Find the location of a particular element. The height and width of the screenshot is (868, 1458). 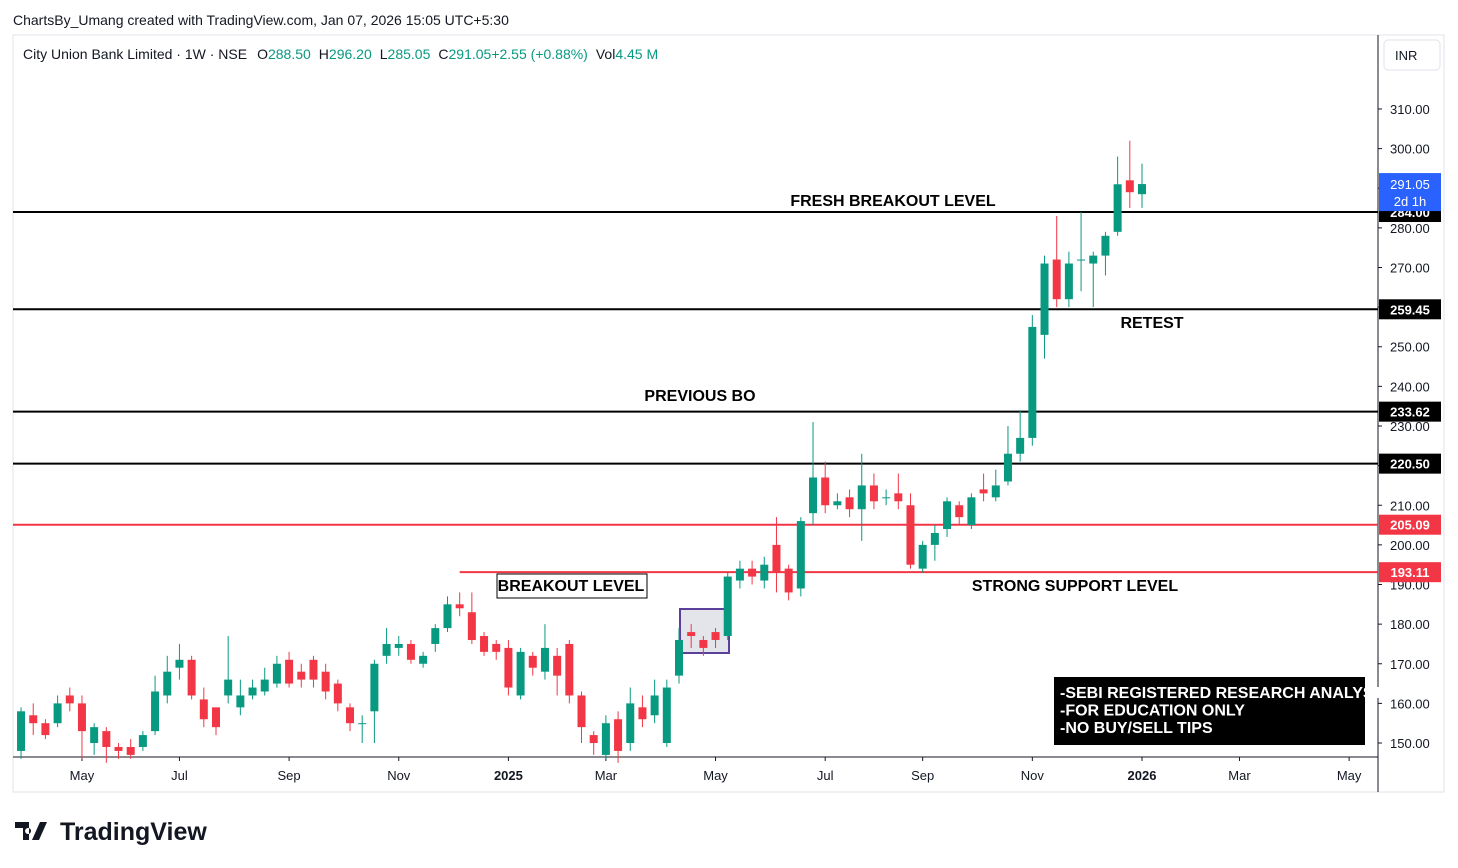

last-price-box is located at coordinates (1410, 192).